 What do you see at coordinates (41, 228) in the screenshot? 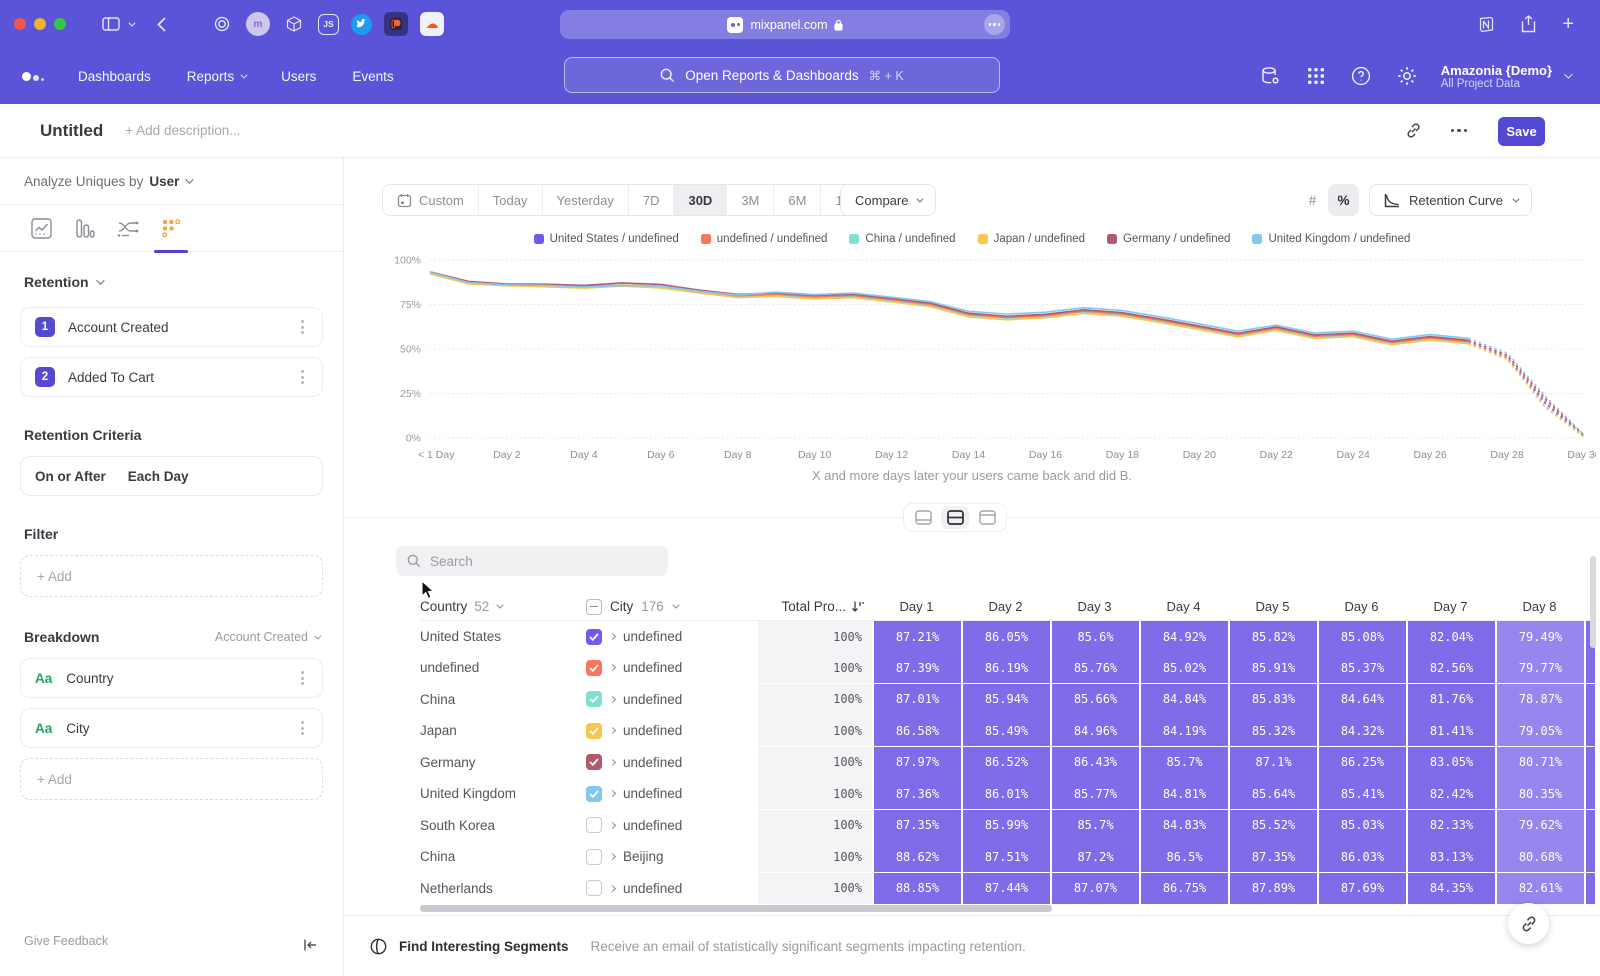
I see `tab-insights-icon` at bounding box center [41, 228].